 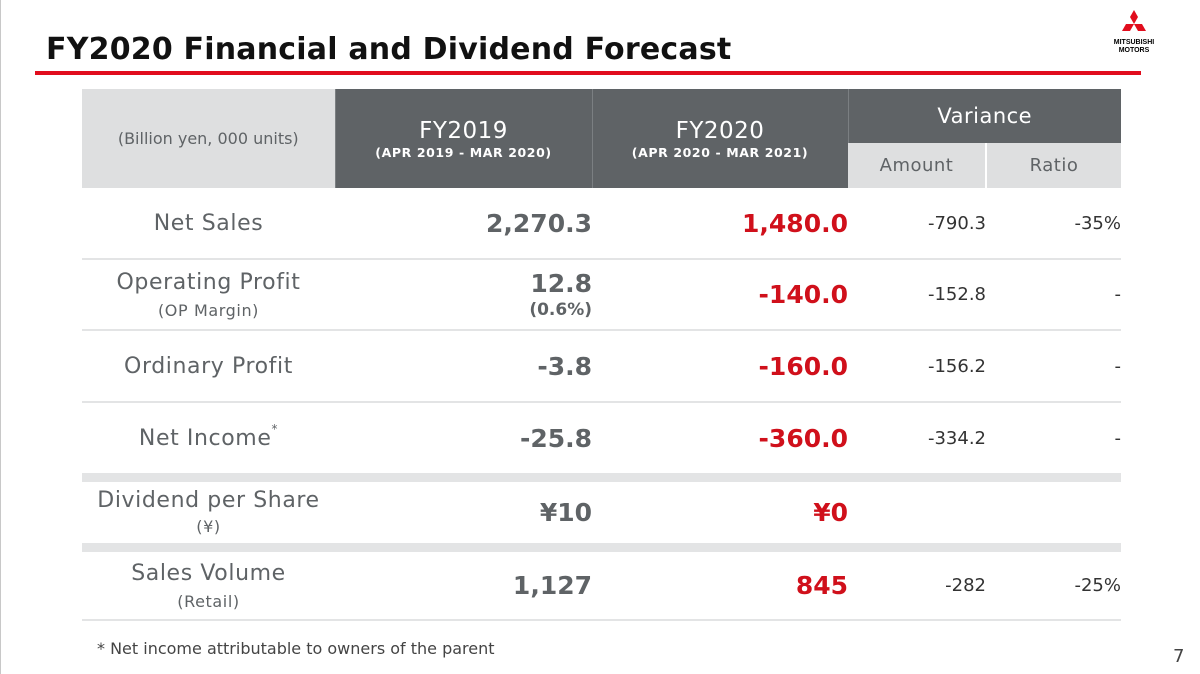 I want to click on row-label: Net Sales, so click(x=208, y=224).